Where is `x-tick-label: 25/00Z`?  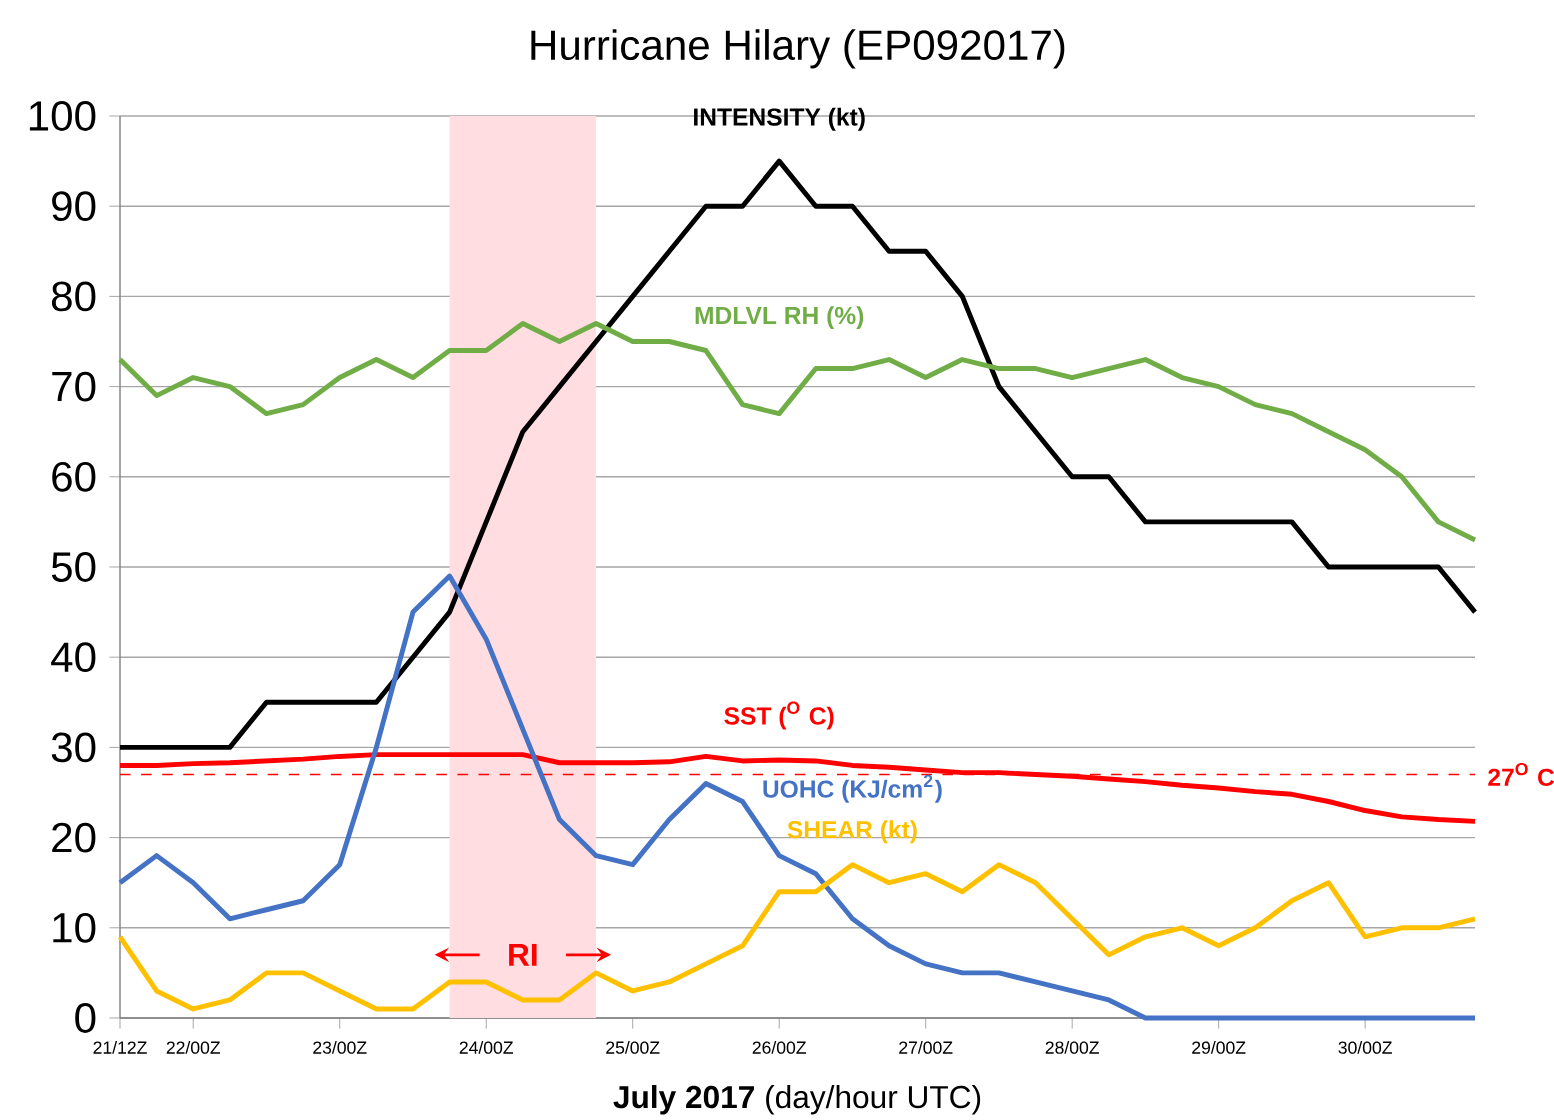
x-tick-label: 25/00Z is located at coordinates (633, 1047).